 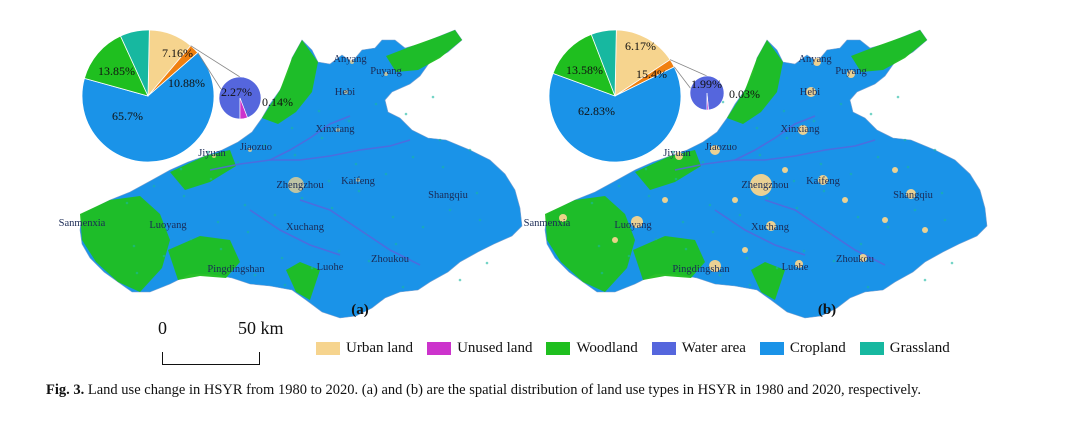 I want to click on pie-label-grassland: 6.17%, so click(x=640, y=46).